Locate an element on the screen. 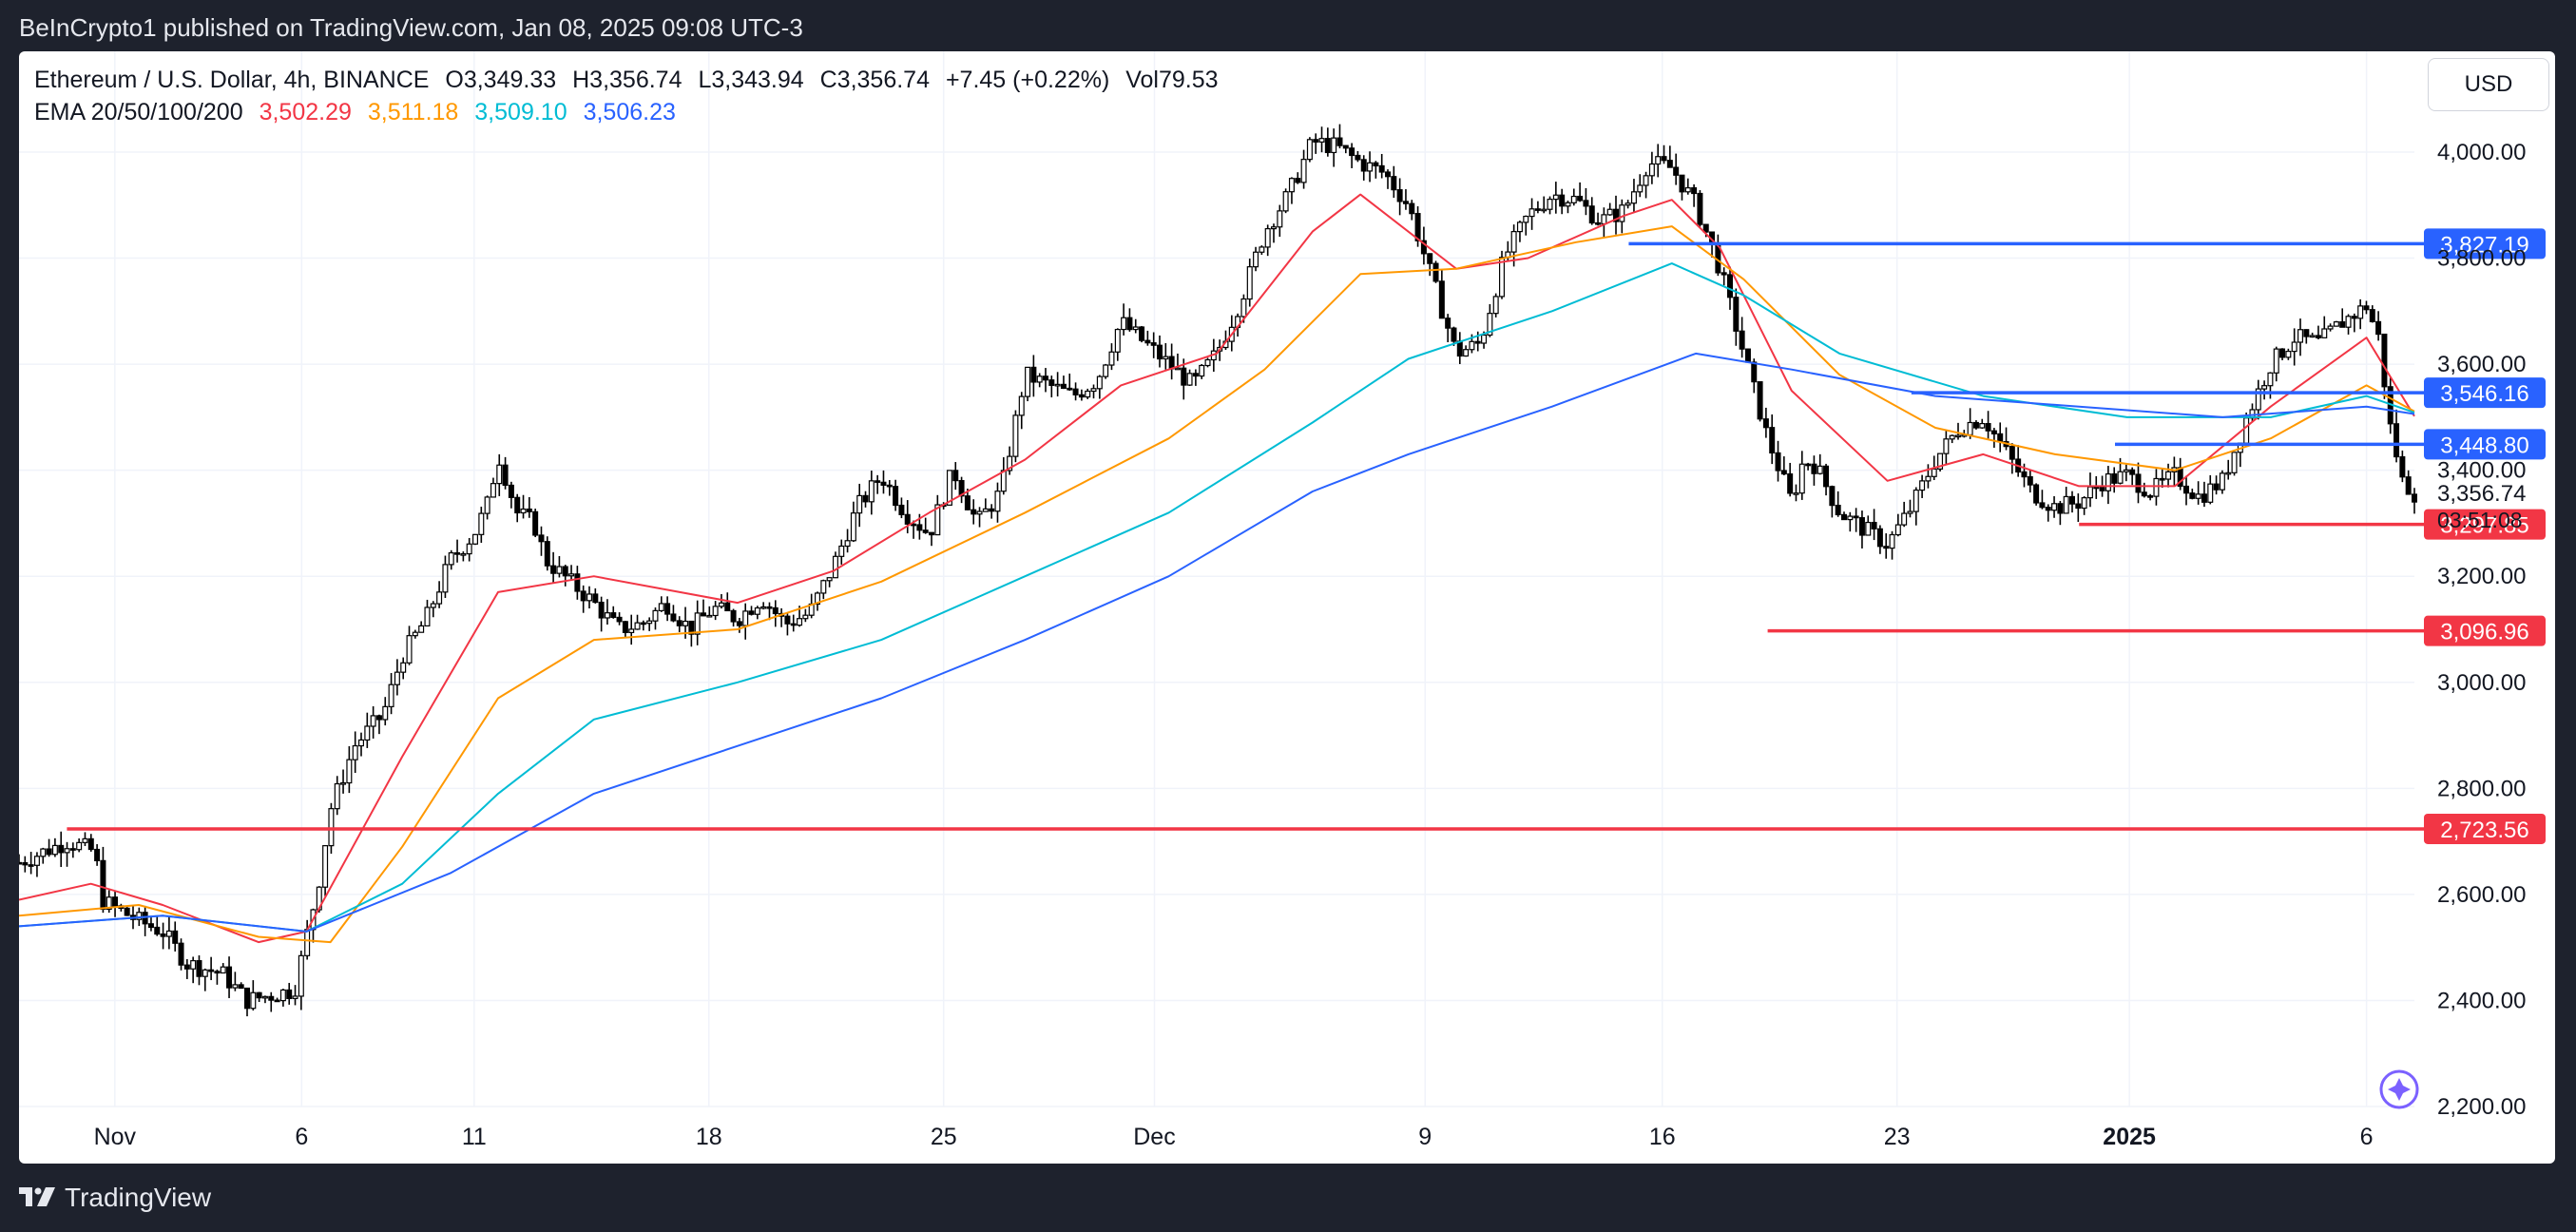 This screenshot has height=1232, width=2576. level-price-label: 3,546.16 is located at coordinates (2484, 394).